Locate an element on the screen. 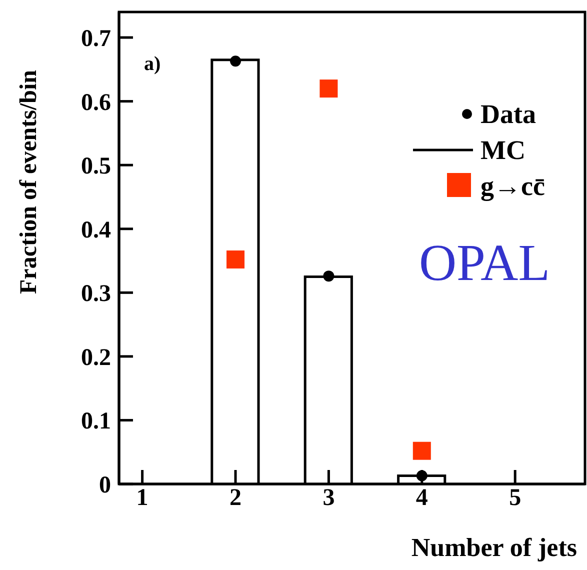 This screenshot has width=587, height=570. y-tick-label: 0.7 is located at coordinates (96, 39).